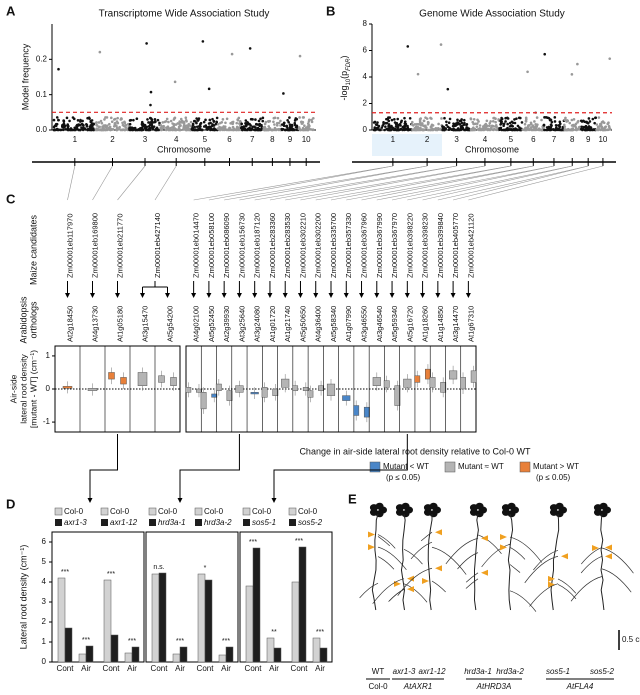 The width and height of the screenshot is (640, 695). I want to click on y-tick-label: 1, so click(44, 641).